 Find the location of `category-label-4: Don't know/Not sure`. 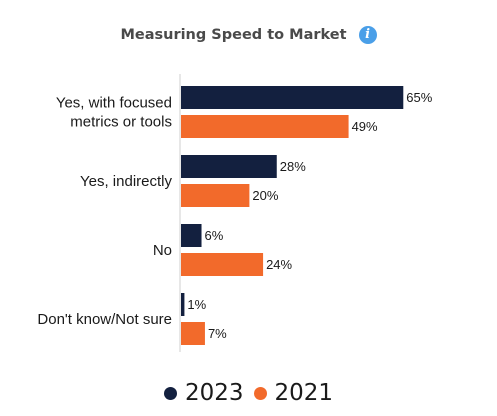

category-label-4: Don't know/Not sure is located at coordinates (104, 319).